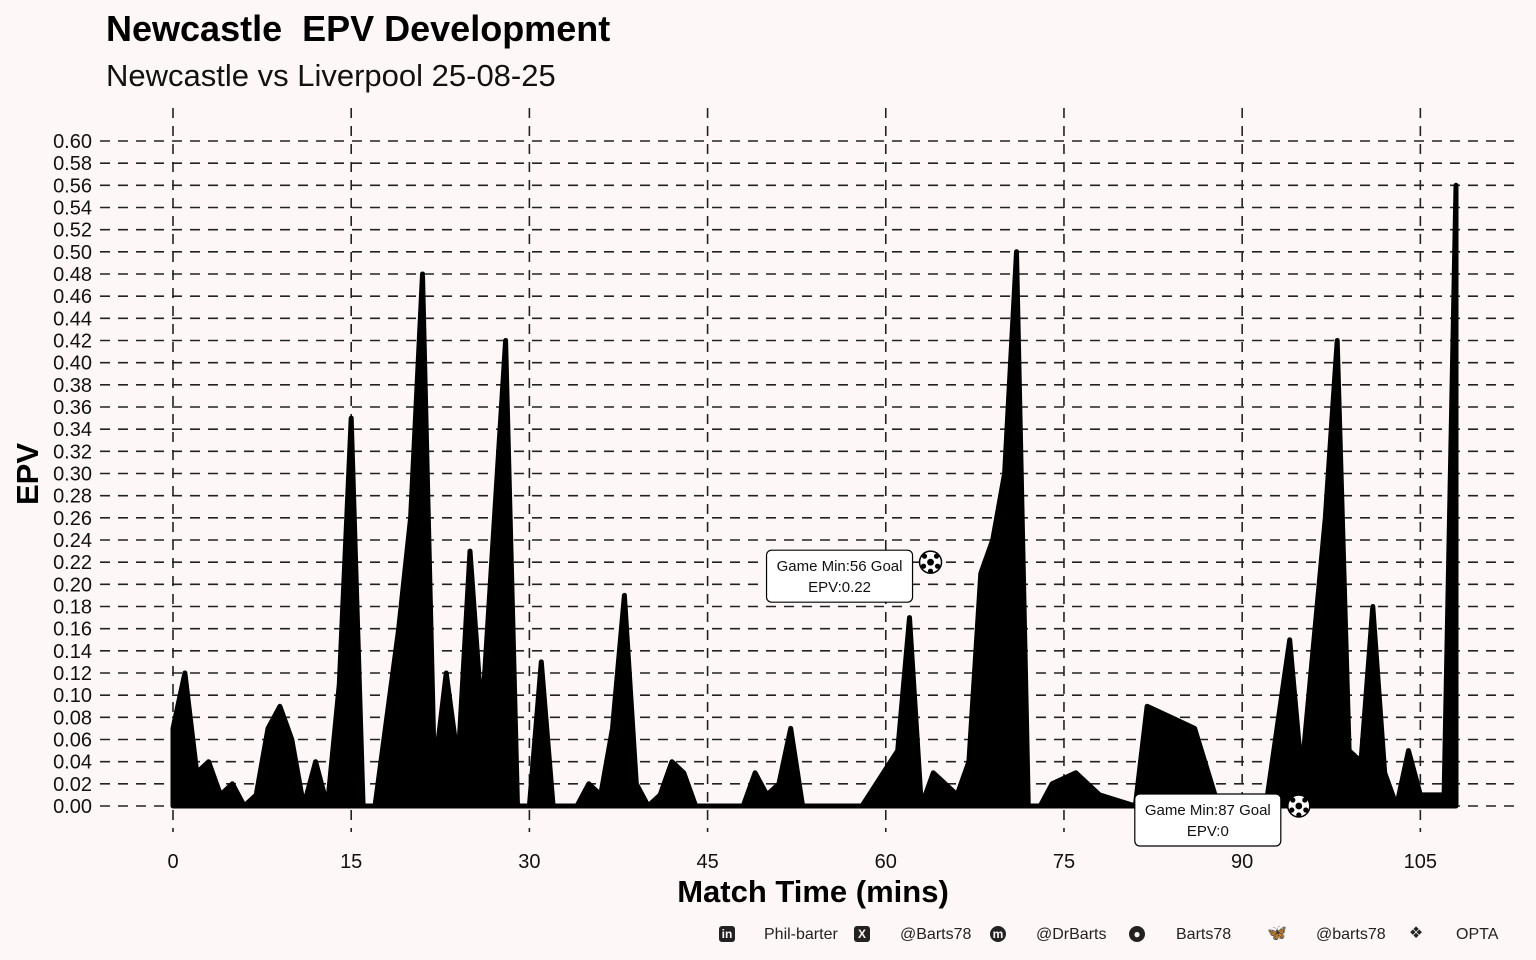  I want to click on y-tick-label: 0.32, so click(72, 452).